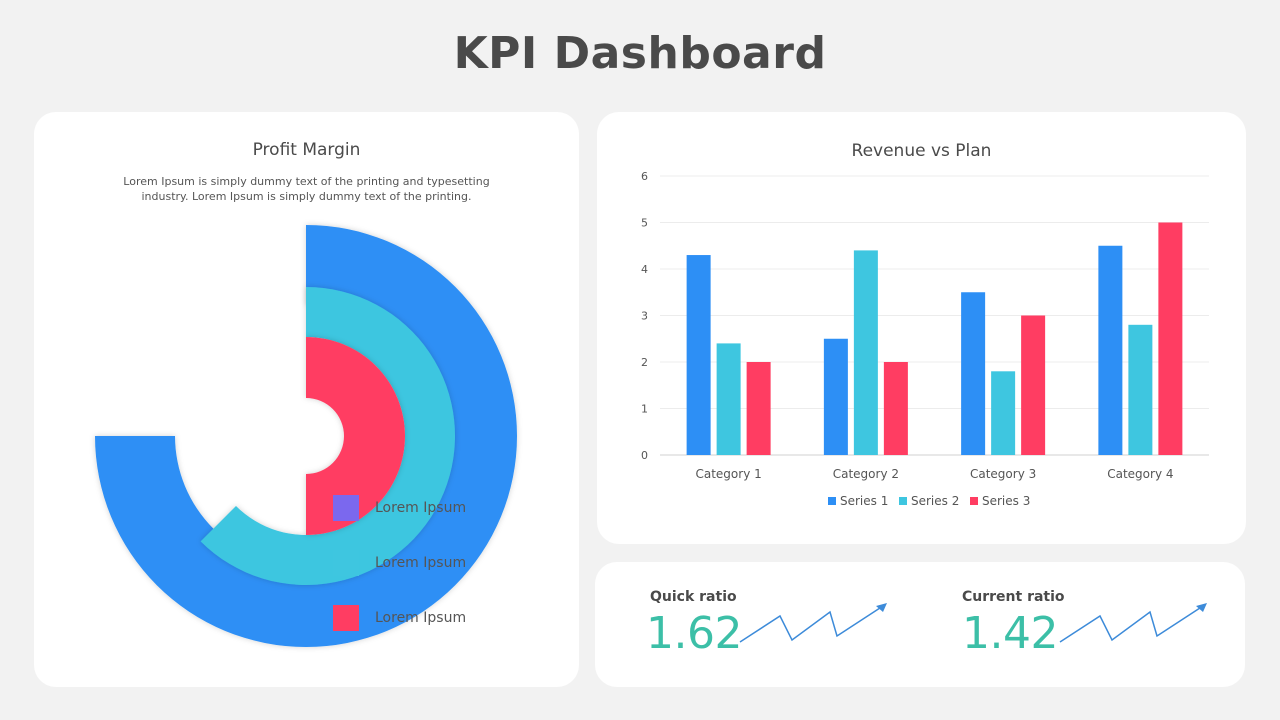 This screenshot has width=1280, height=720. What do you see at coordinates (728, 474) in the screenshot?
I see `x-tick-label: Category 1` at bounding box center [728, 474].